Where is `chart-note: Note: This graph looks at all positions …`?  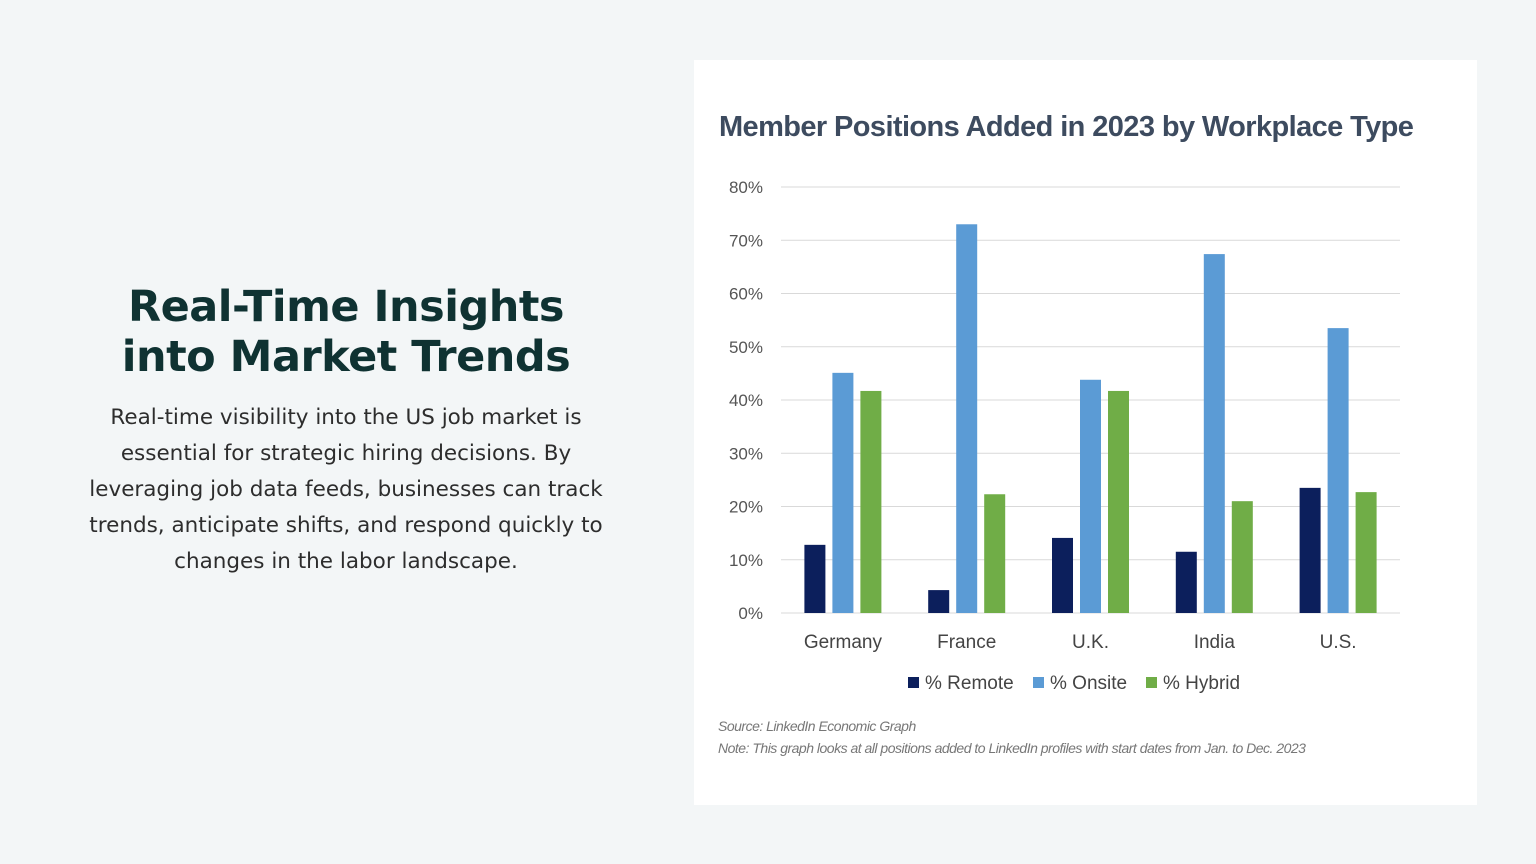 chart-note: Note: This graph looks at all positions … is located at coordinates (1012, 748).